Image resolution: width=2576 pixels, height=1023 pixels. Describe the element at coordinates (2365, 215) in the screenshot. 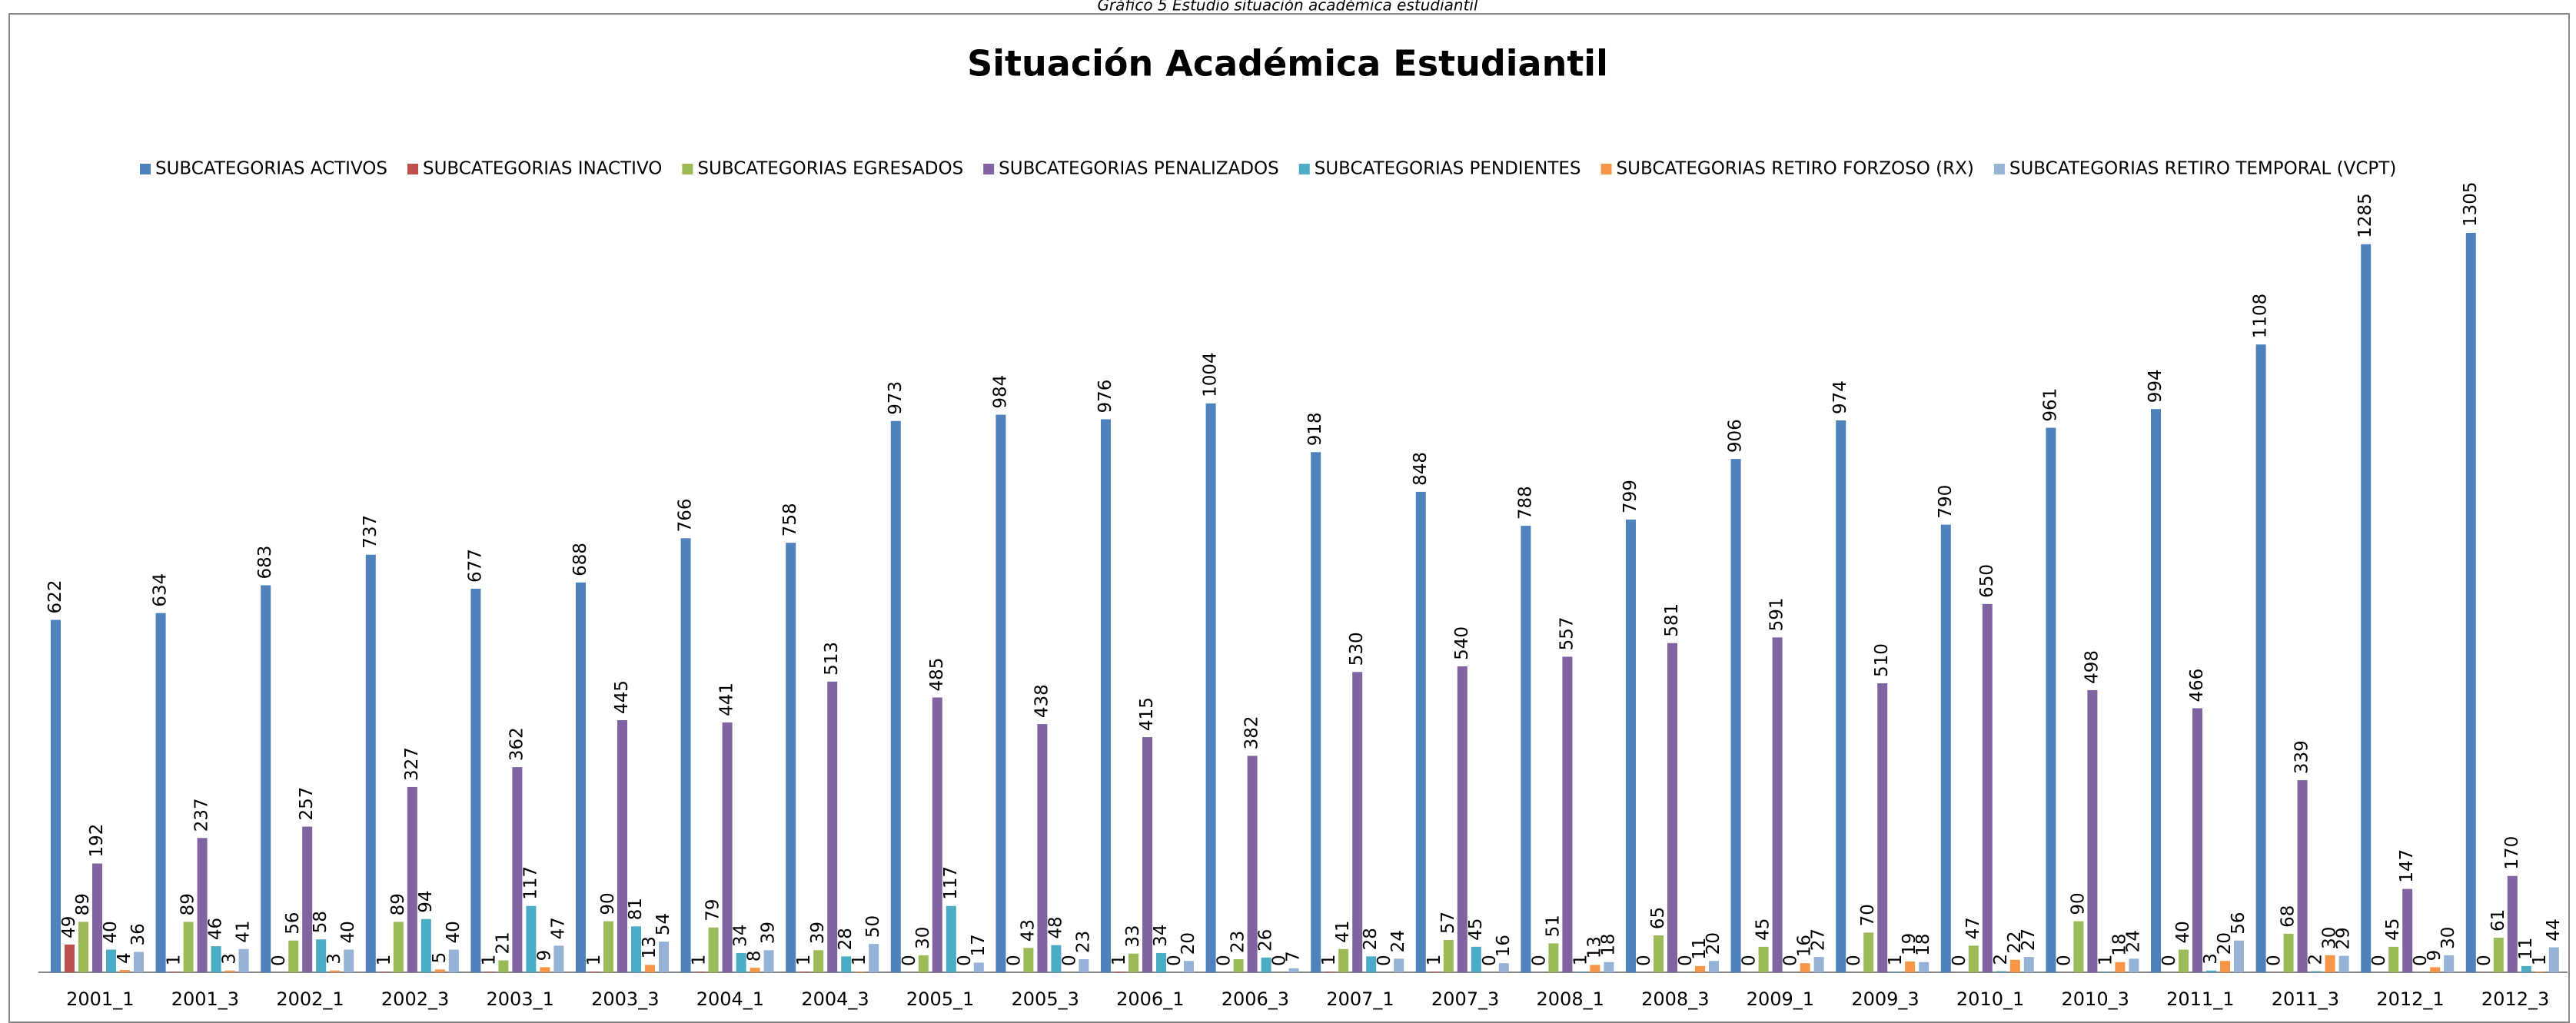

I see `data-label: 1285` at that location.